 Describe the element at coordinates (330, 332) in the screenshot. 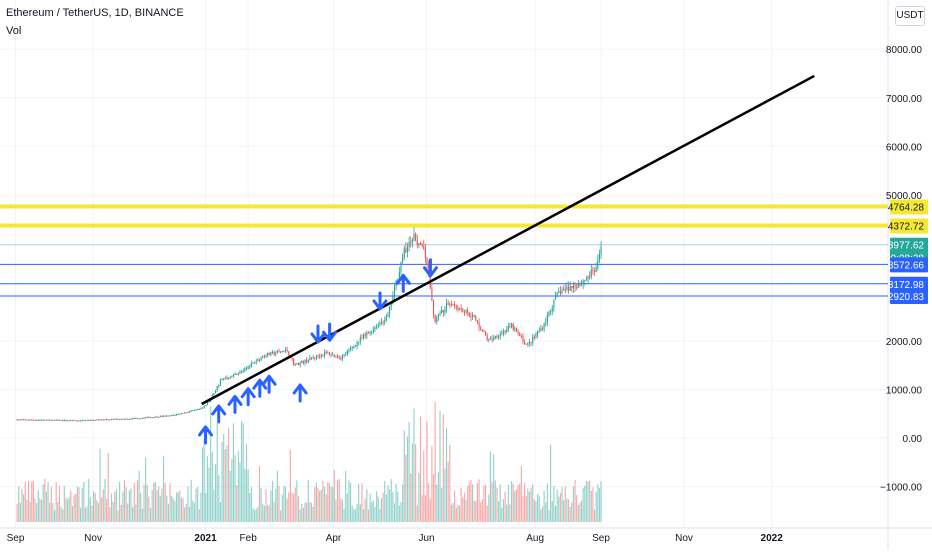

I see `arrow-down-icon` at that location.